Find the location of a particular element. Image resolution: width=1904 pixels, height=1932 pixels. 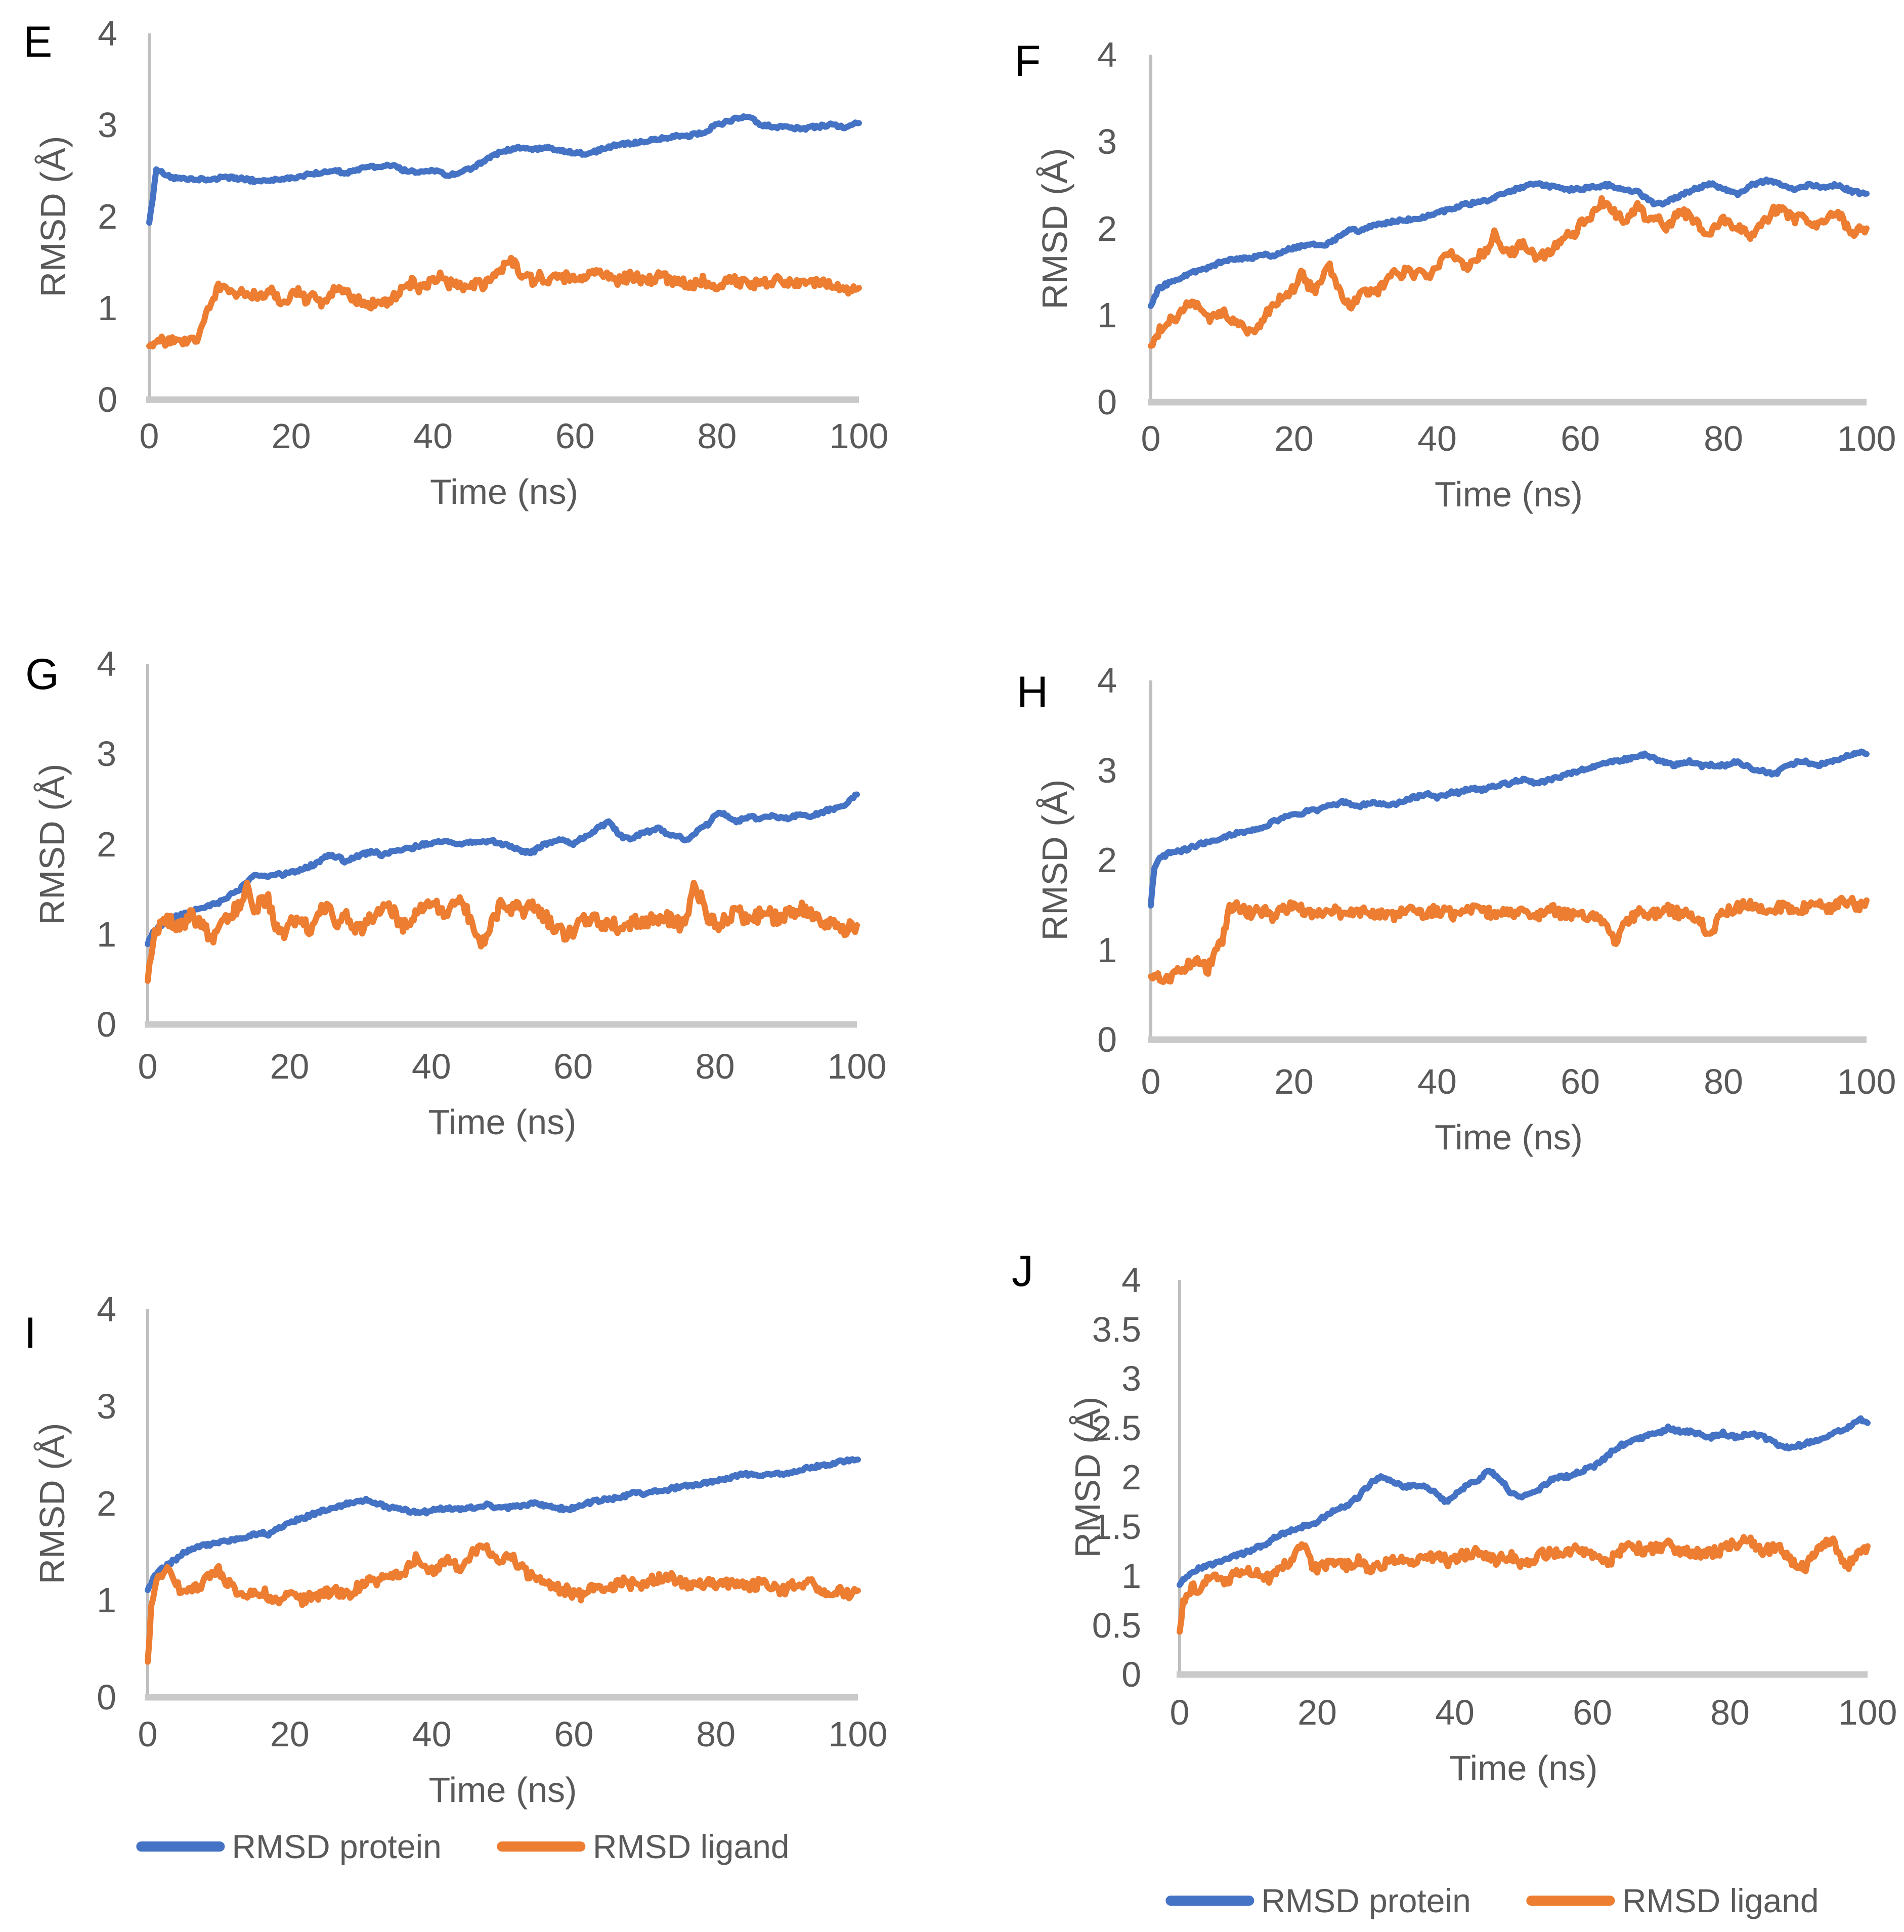

panel-label: H is located at coordinates (1033, 692).